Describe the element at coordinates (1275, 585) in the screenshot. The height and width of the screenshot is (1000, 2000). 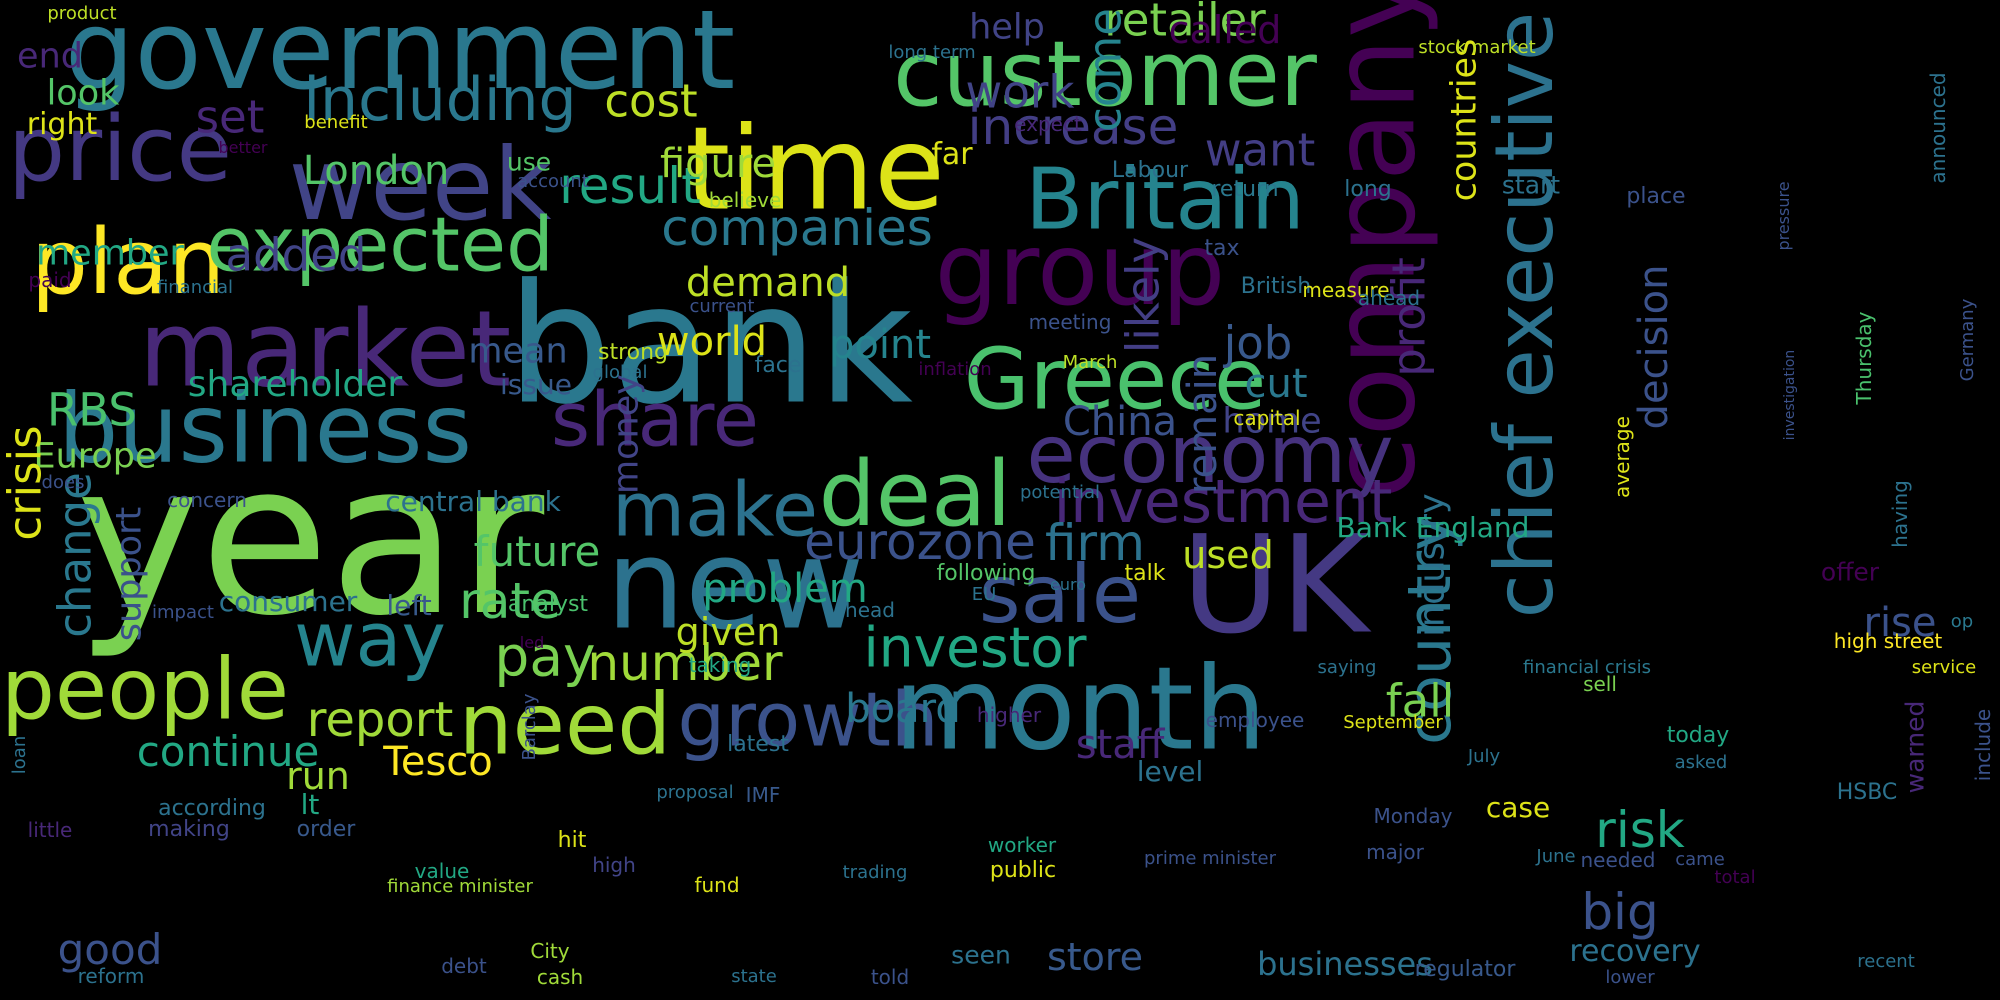
I see `word-uk: UK` at that location.